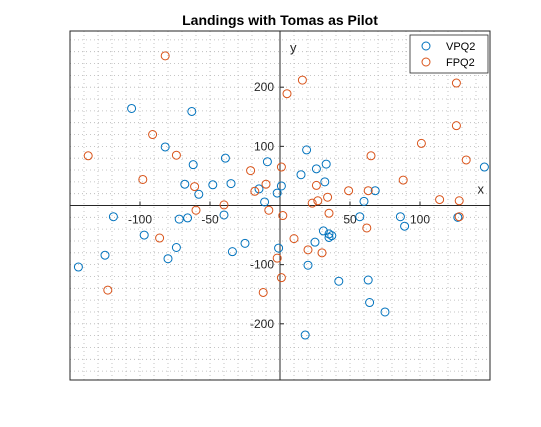  What do you see at coordinates (264, 87) in the screenshot?
I see `y-tick-label: 200` at bounding box center [264, 87].